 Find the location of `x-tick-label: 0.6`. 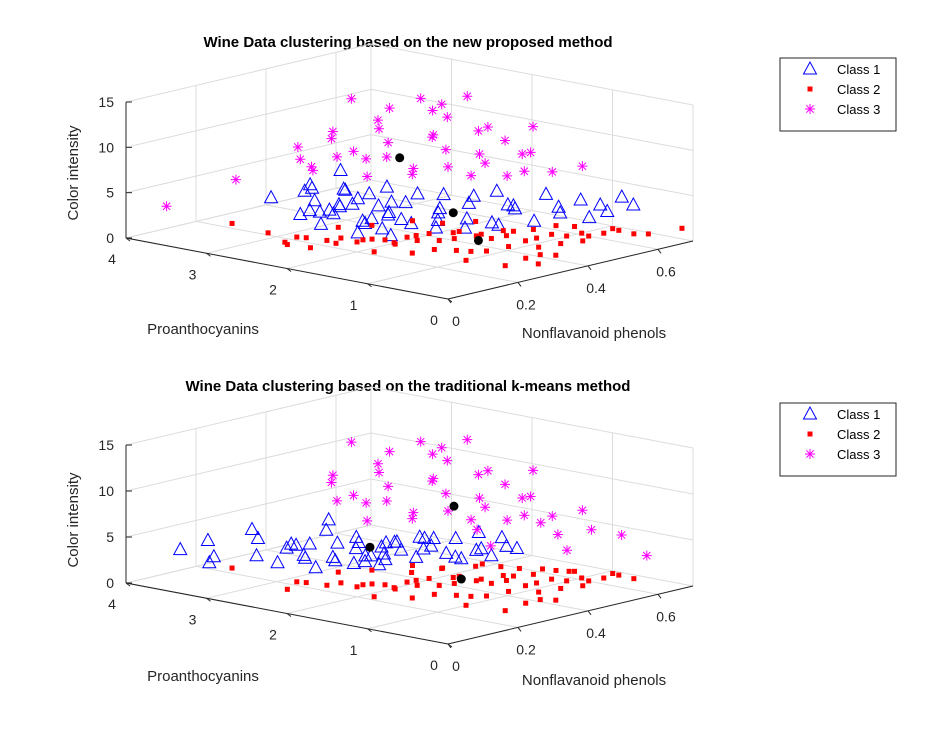

x-tick-label: 0.6 is located at coordinates (666, 271).